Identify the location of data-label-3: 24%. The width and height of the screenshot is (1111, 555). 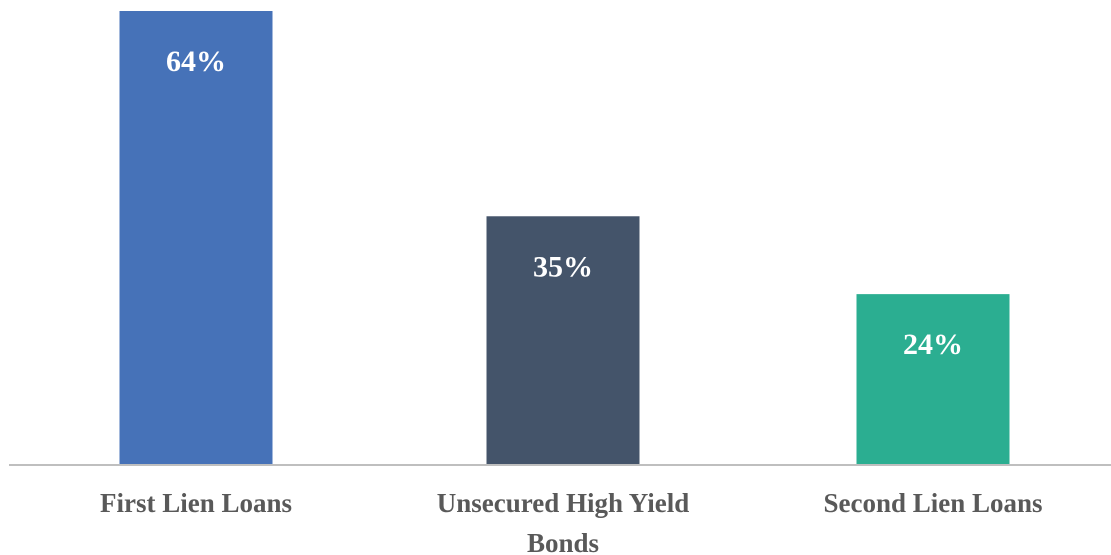
(933, 344).